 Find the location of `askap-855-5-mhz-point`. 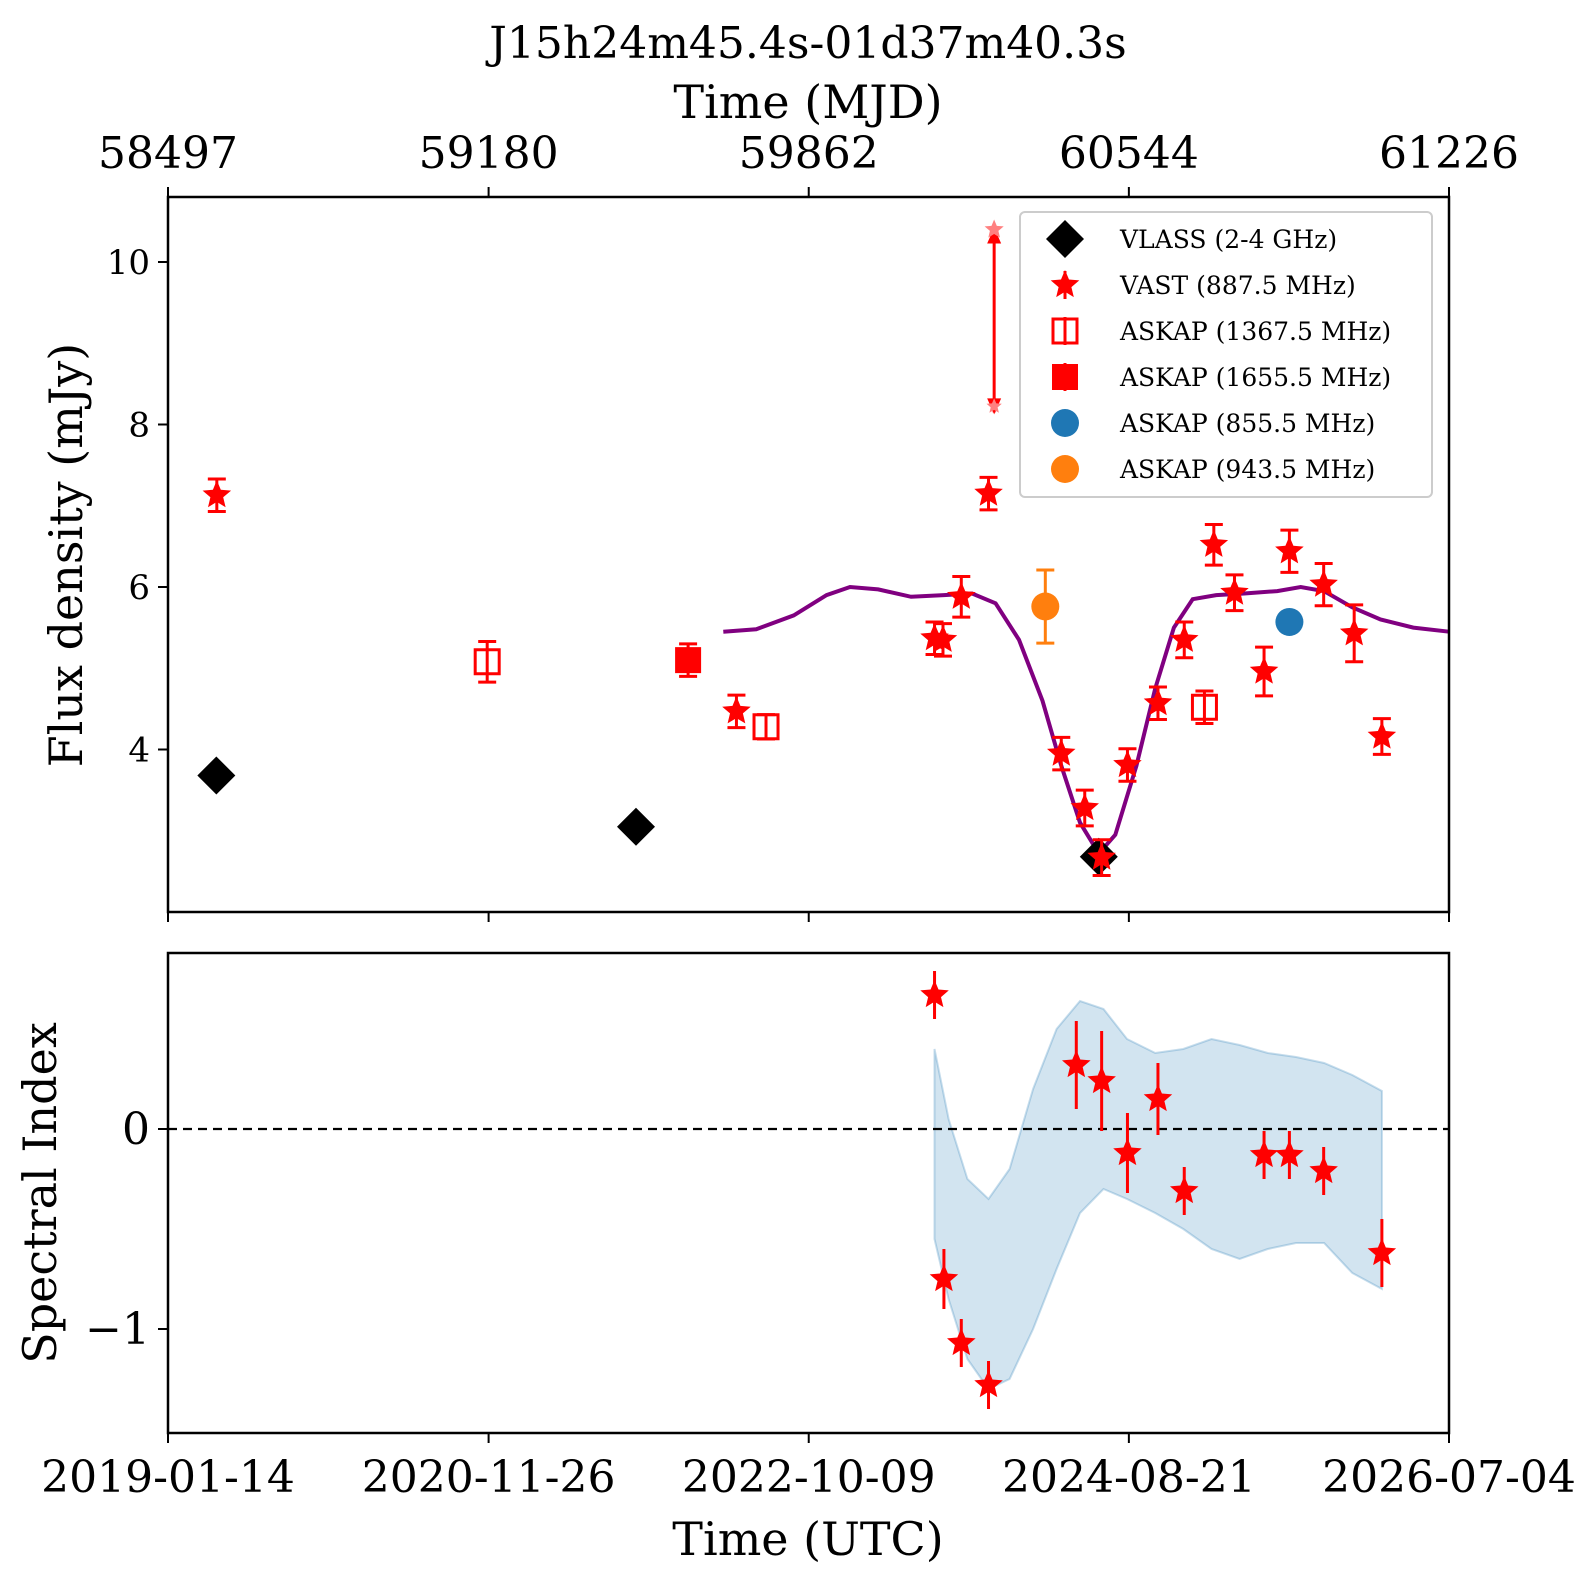

askap-855-5-mhz-point is located at coordinates (1289, 621).